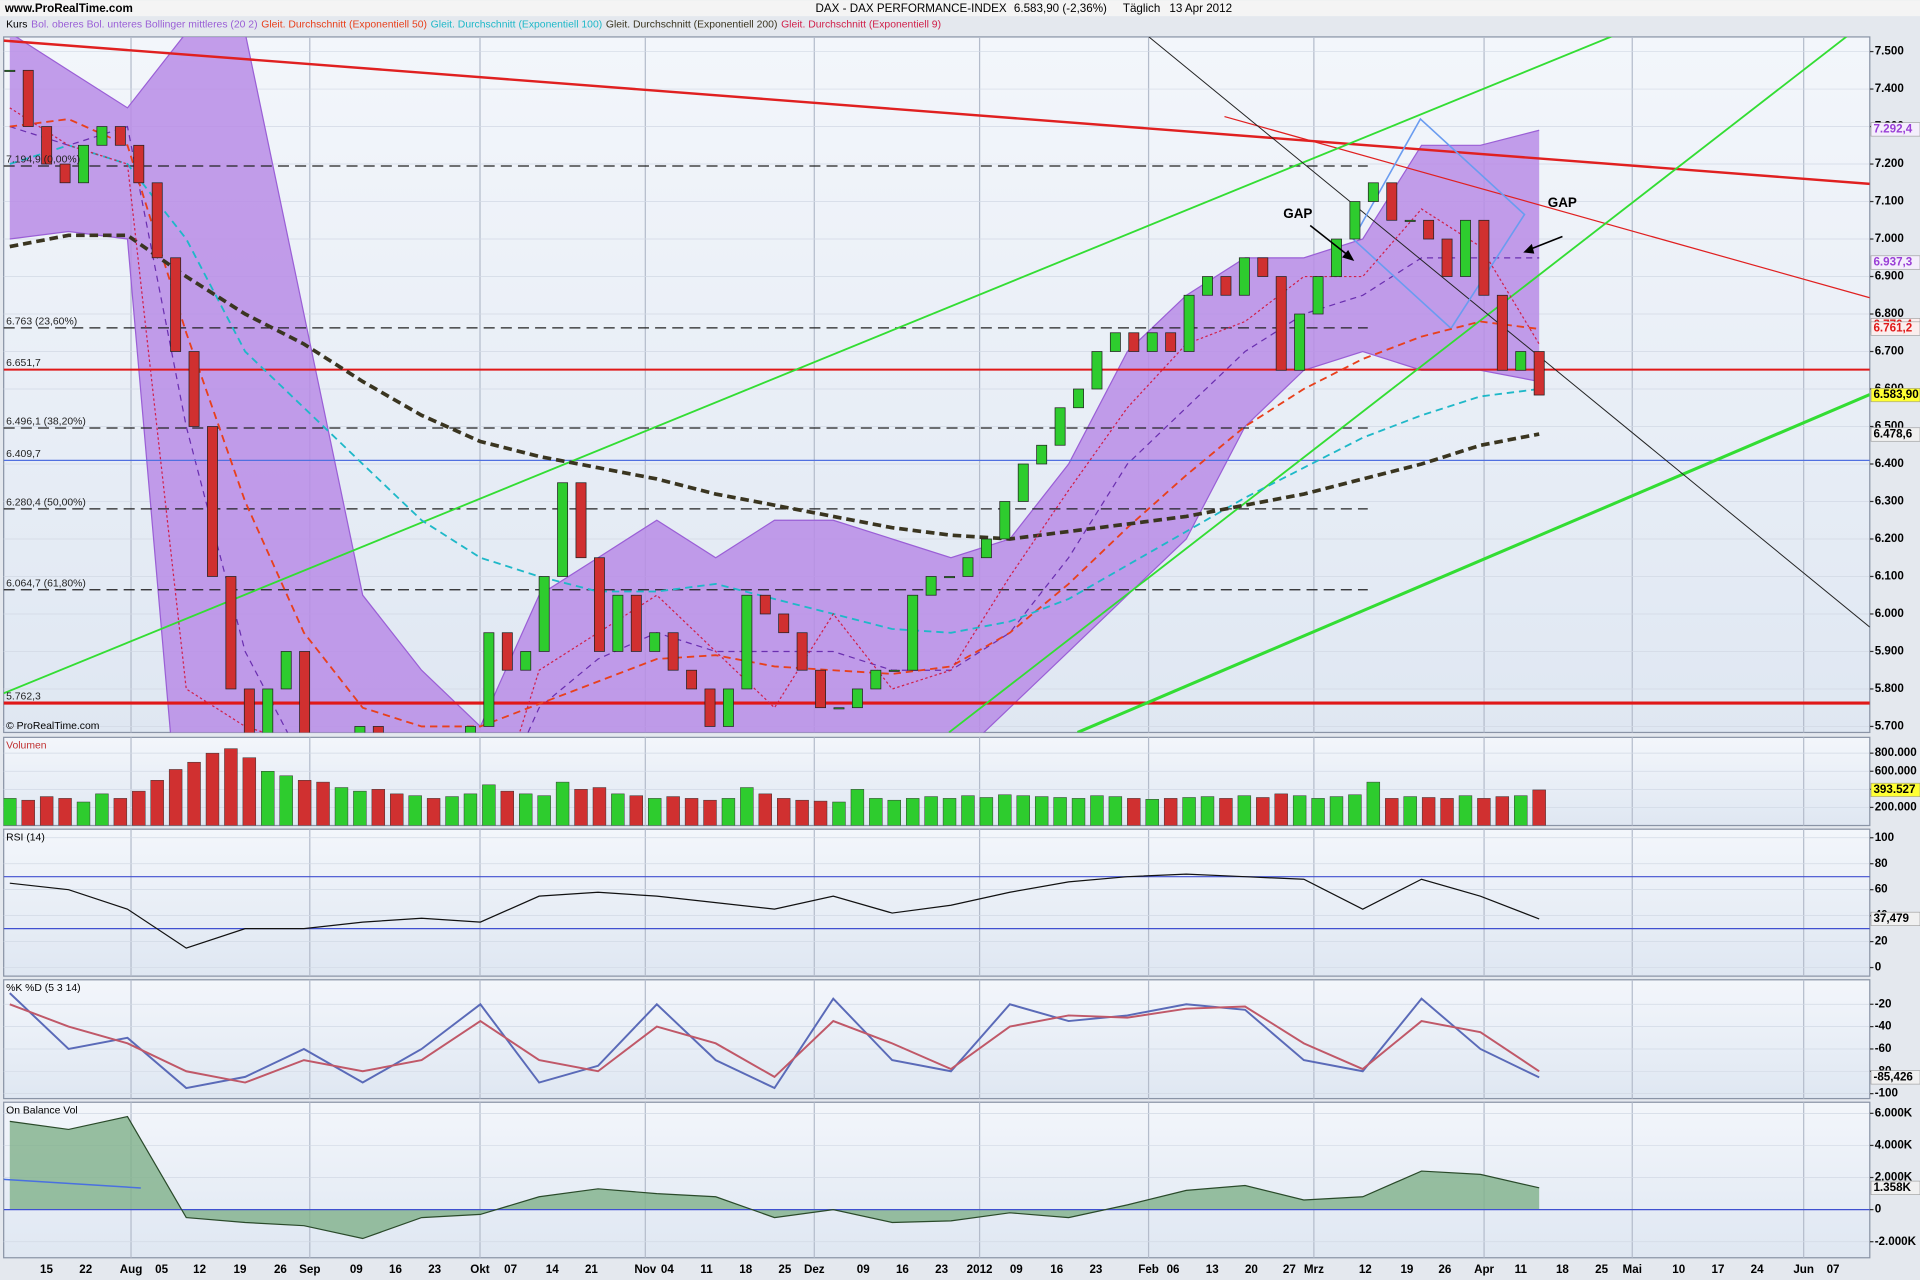  I want to click on trendline, so click(1547, 207).